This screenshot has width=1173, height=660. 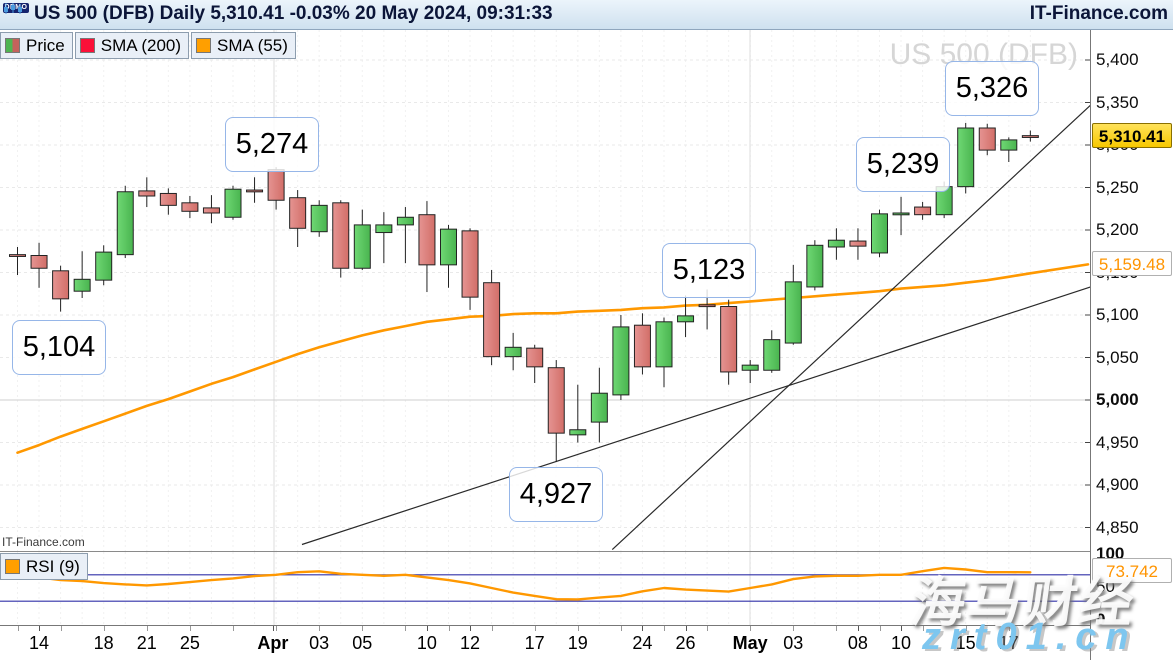 I want to click on rsi-line, so click(x=524, y=583).